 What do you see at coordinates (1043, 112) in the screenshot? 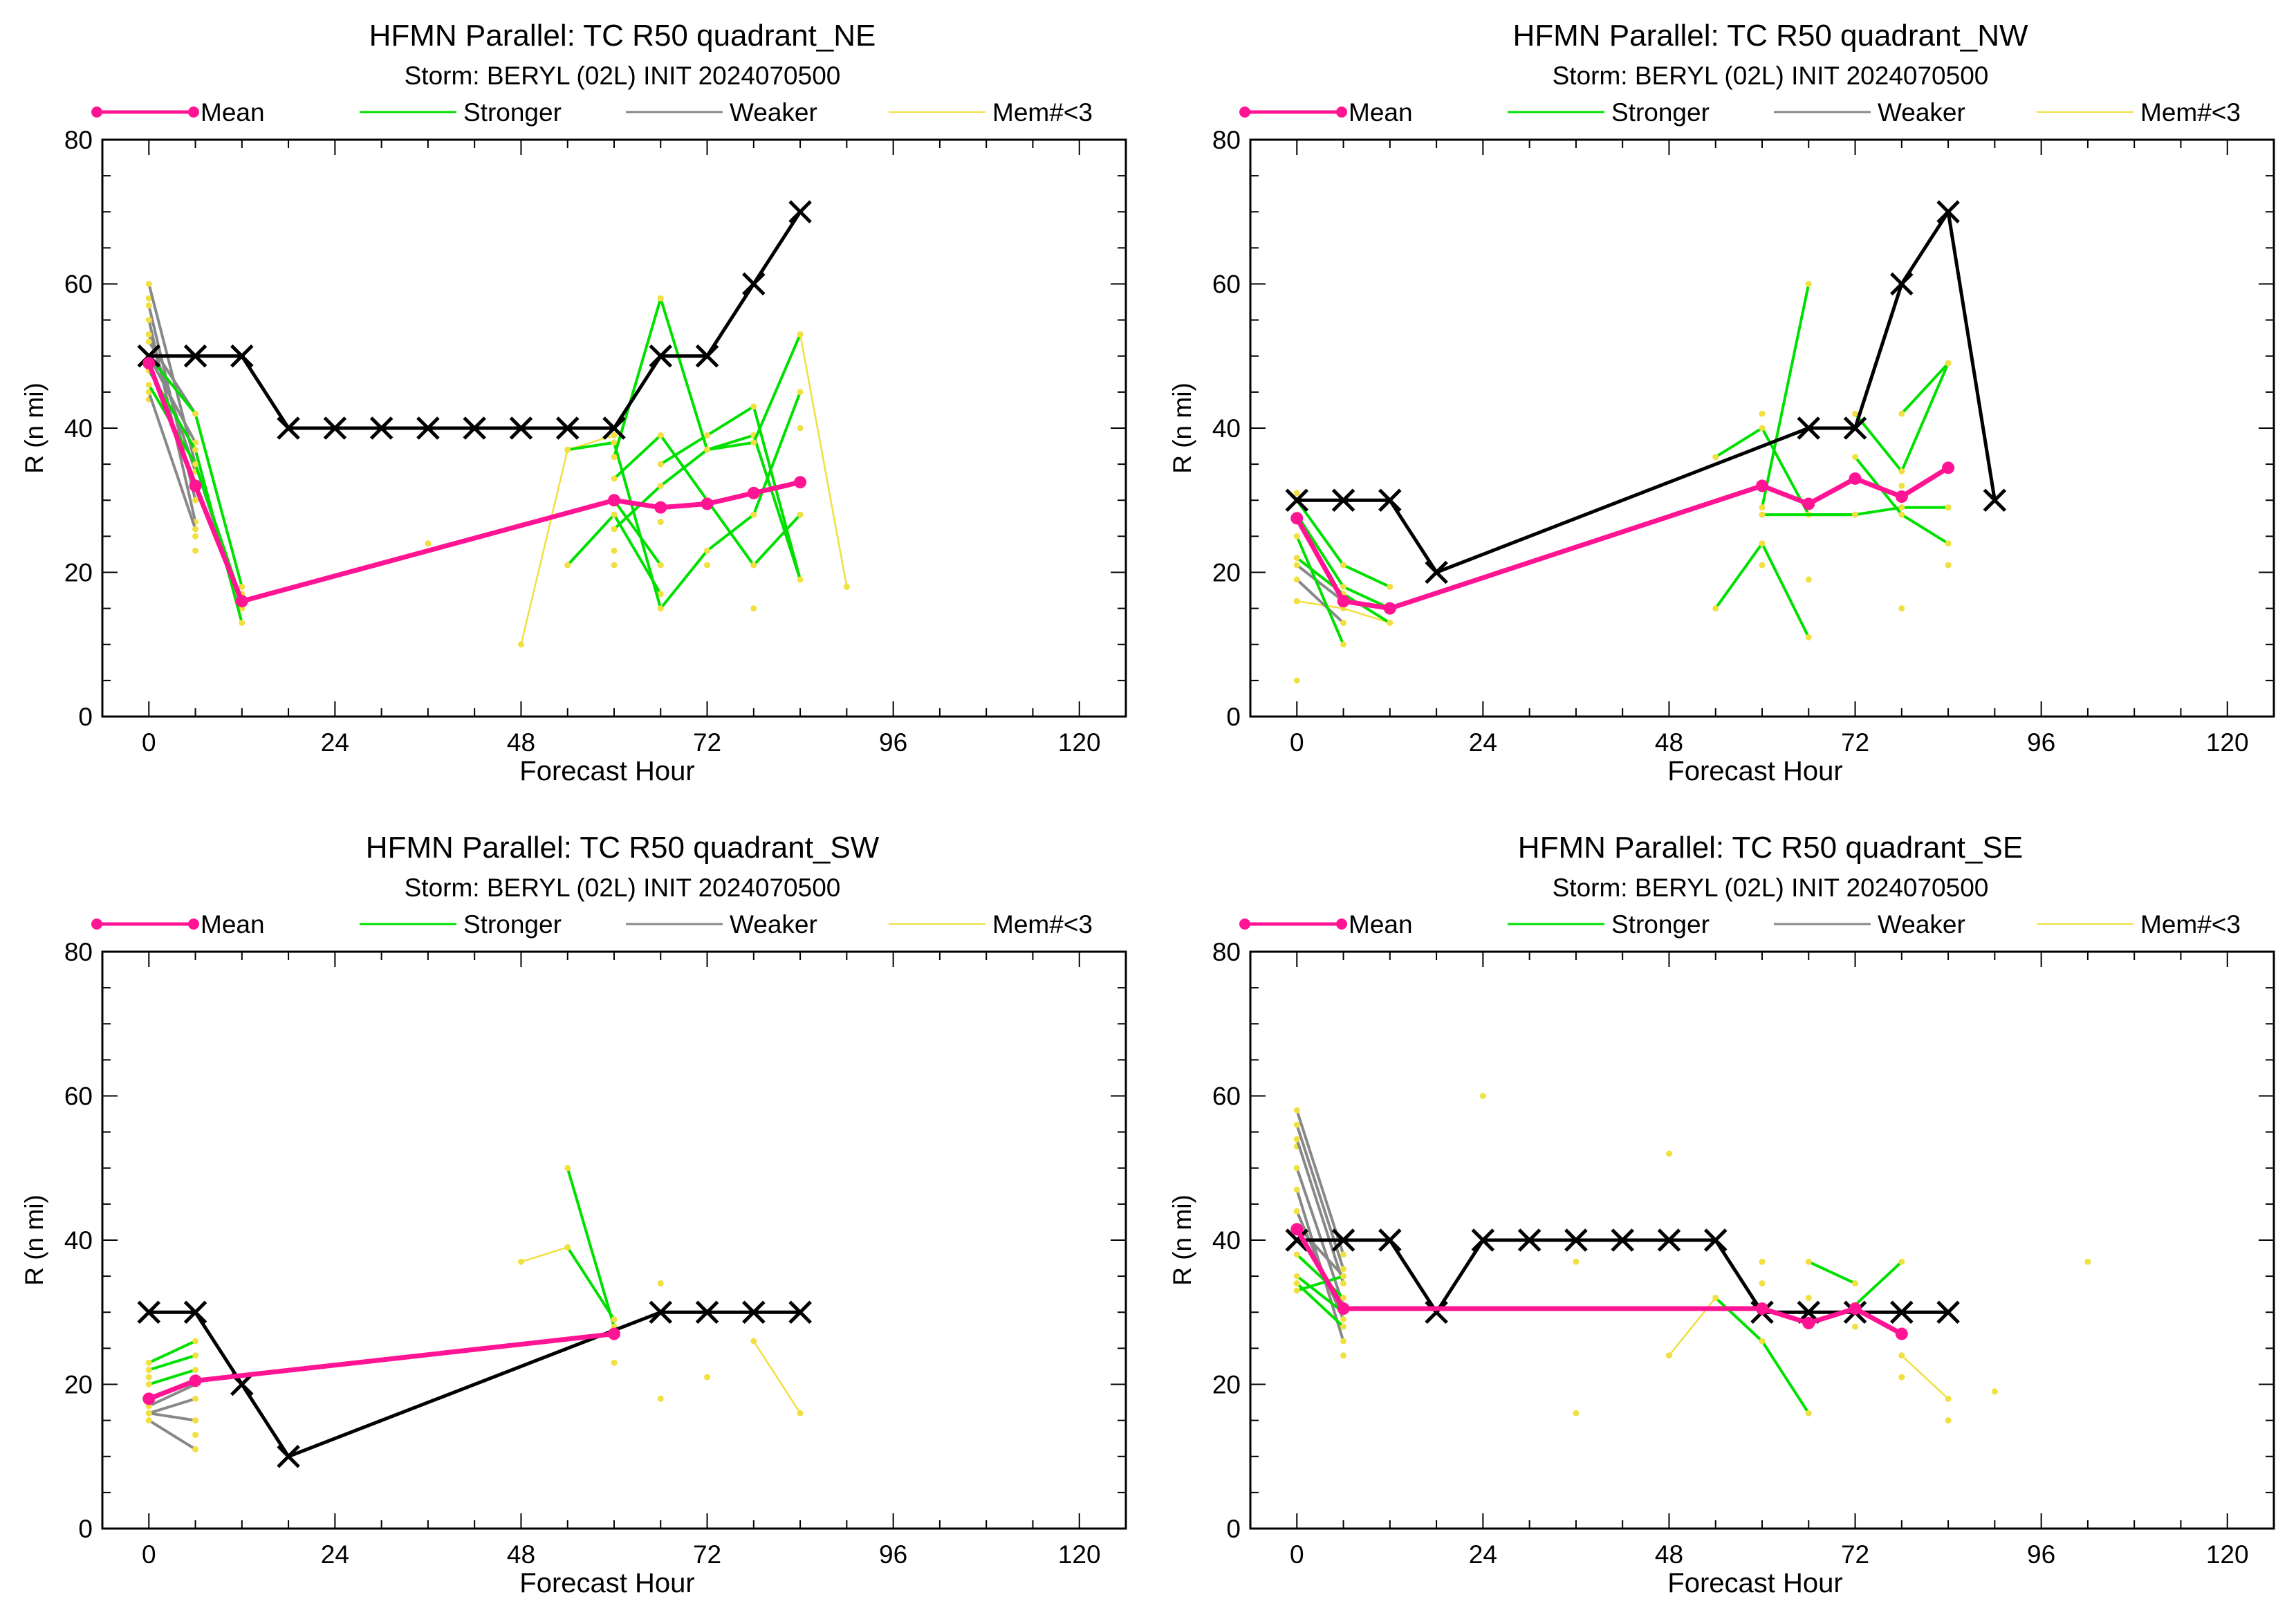
I see `legend-label-mem_lt3: Mem#<3` at bounding box center [1043, 112].